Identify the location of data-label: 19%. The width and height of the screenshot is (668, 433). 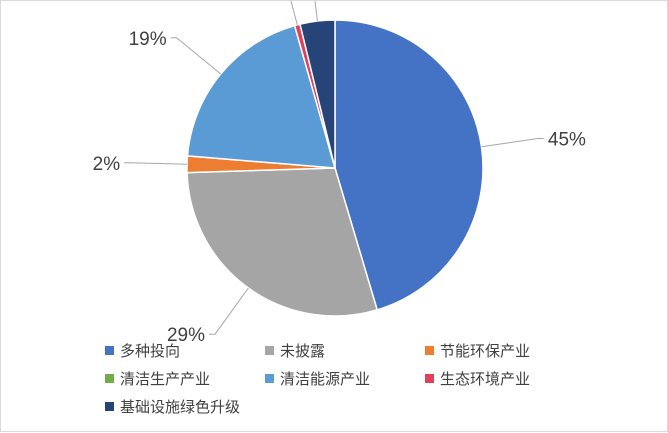
(148, 39).